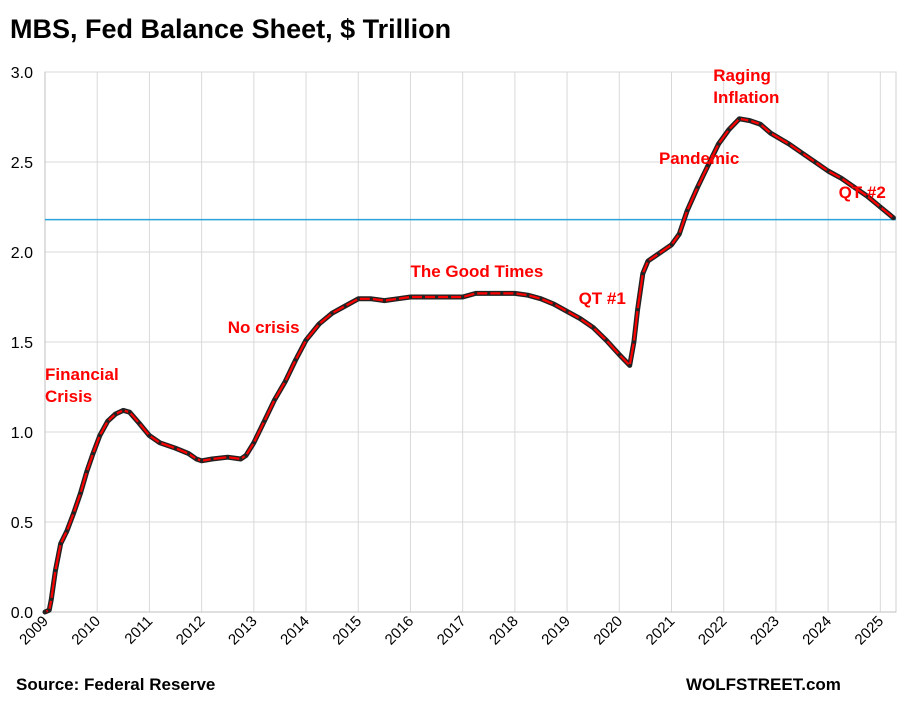 The width and height of the screenshot is (900, 706). What do you see at coordinates (476, 271) in the screenshot?
I see `annotation-label: The Good Times` at bounding box center [476, 271].